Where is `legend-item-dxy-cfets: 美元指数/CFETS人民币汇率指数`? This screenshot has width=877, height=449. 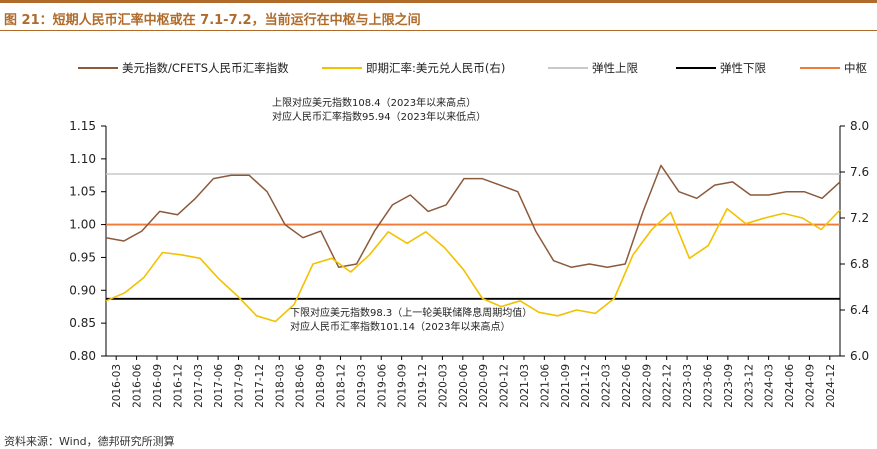
legend-item-dxy-cfets: 美元指数/CFETS人民币汇率指数 is located at coordinates (183, 68).